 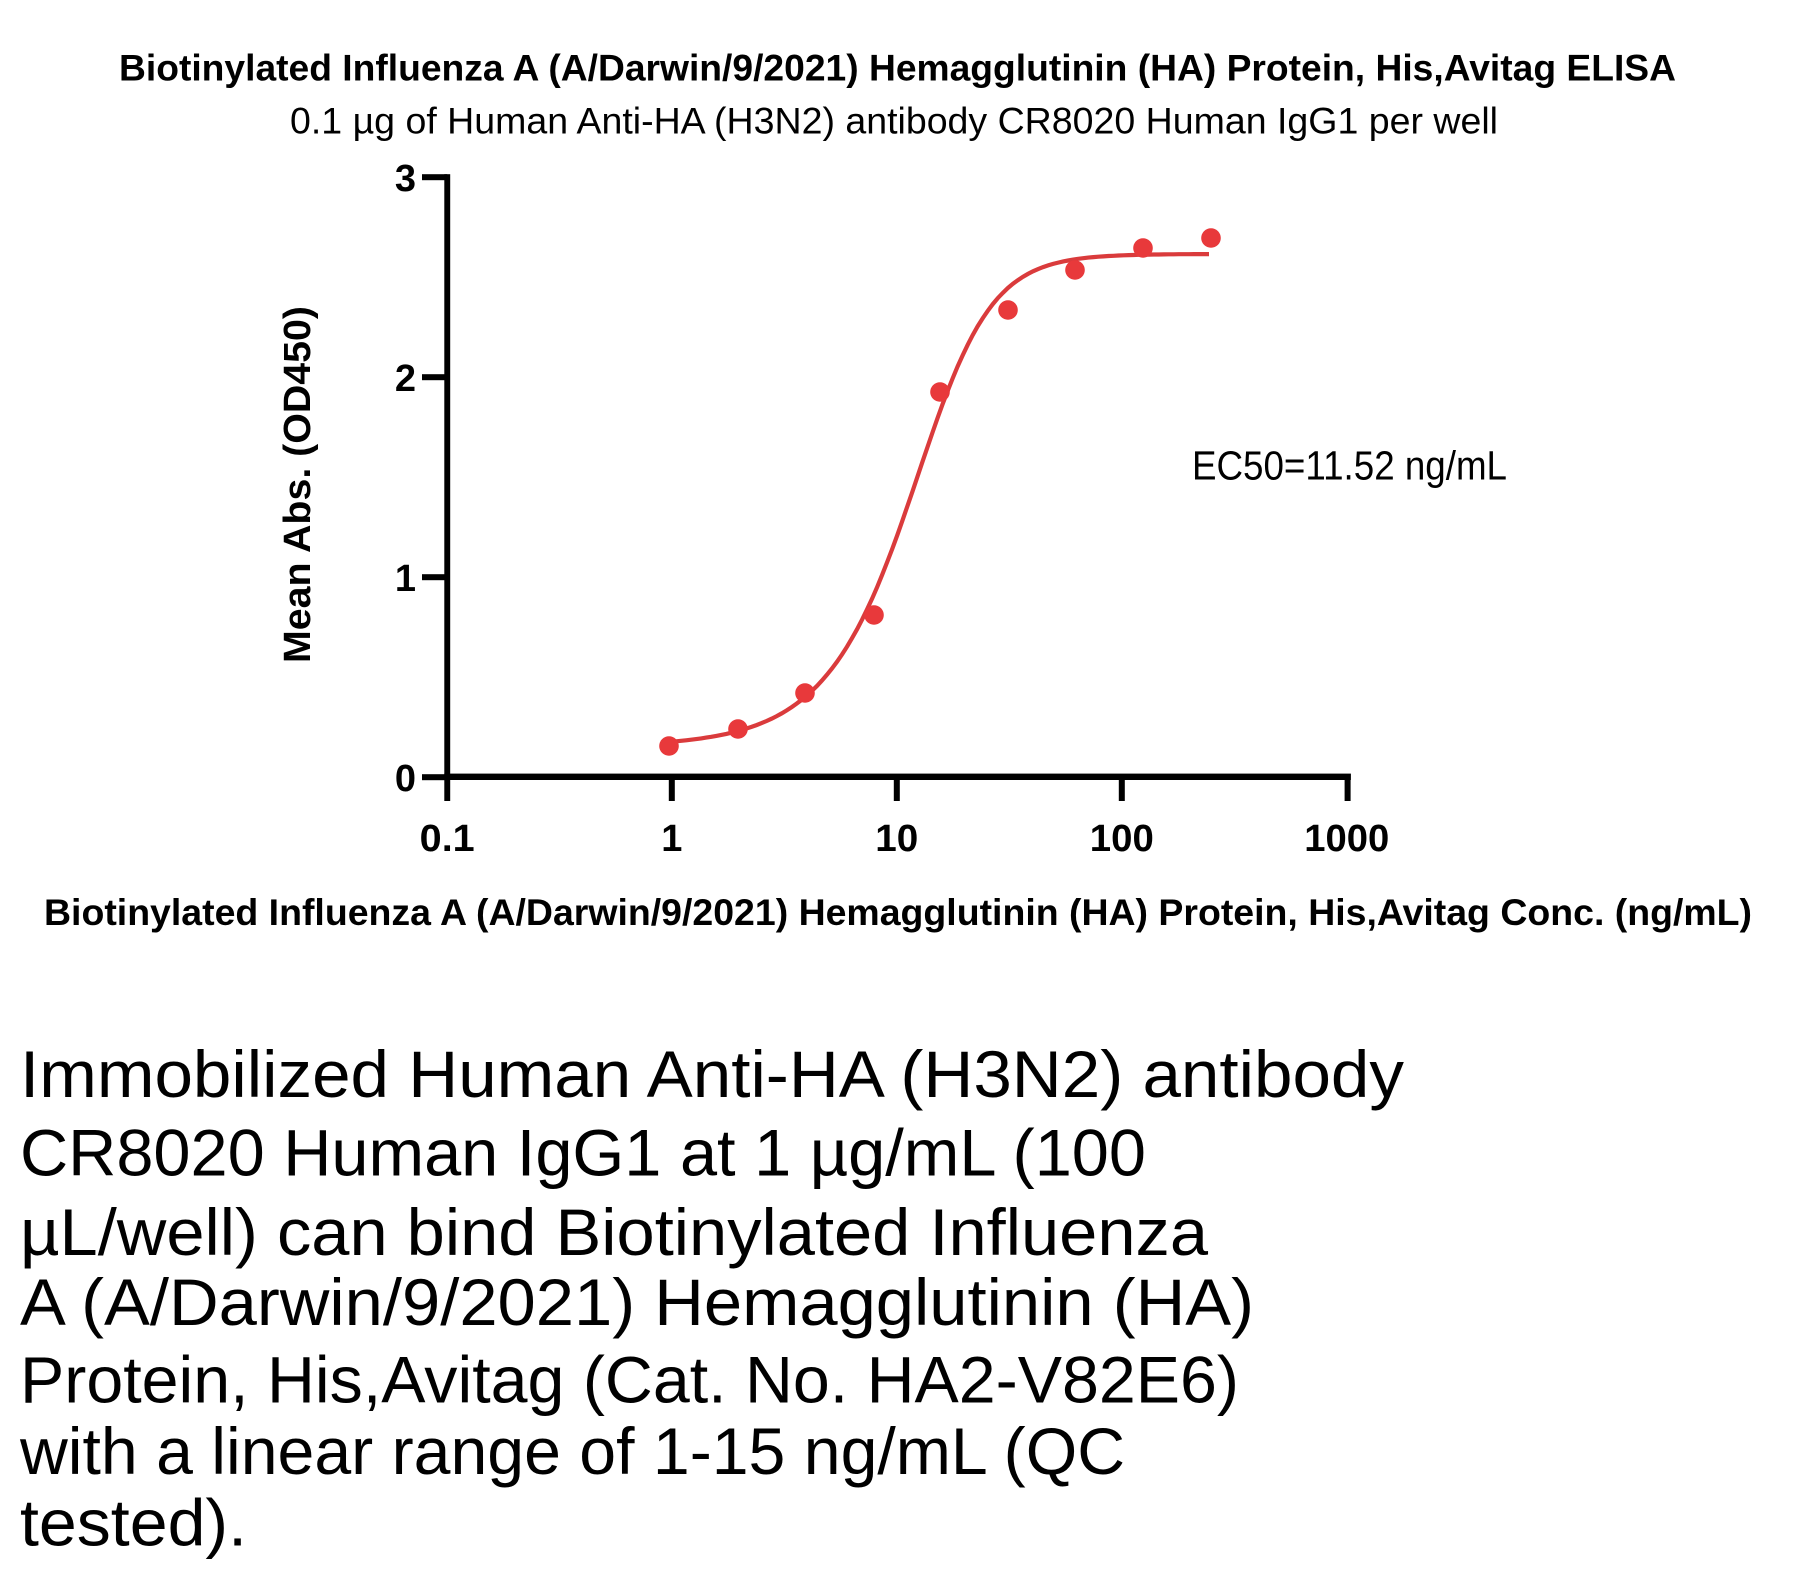 I want to click on svg-text: 10, so click(x=896, y=839).